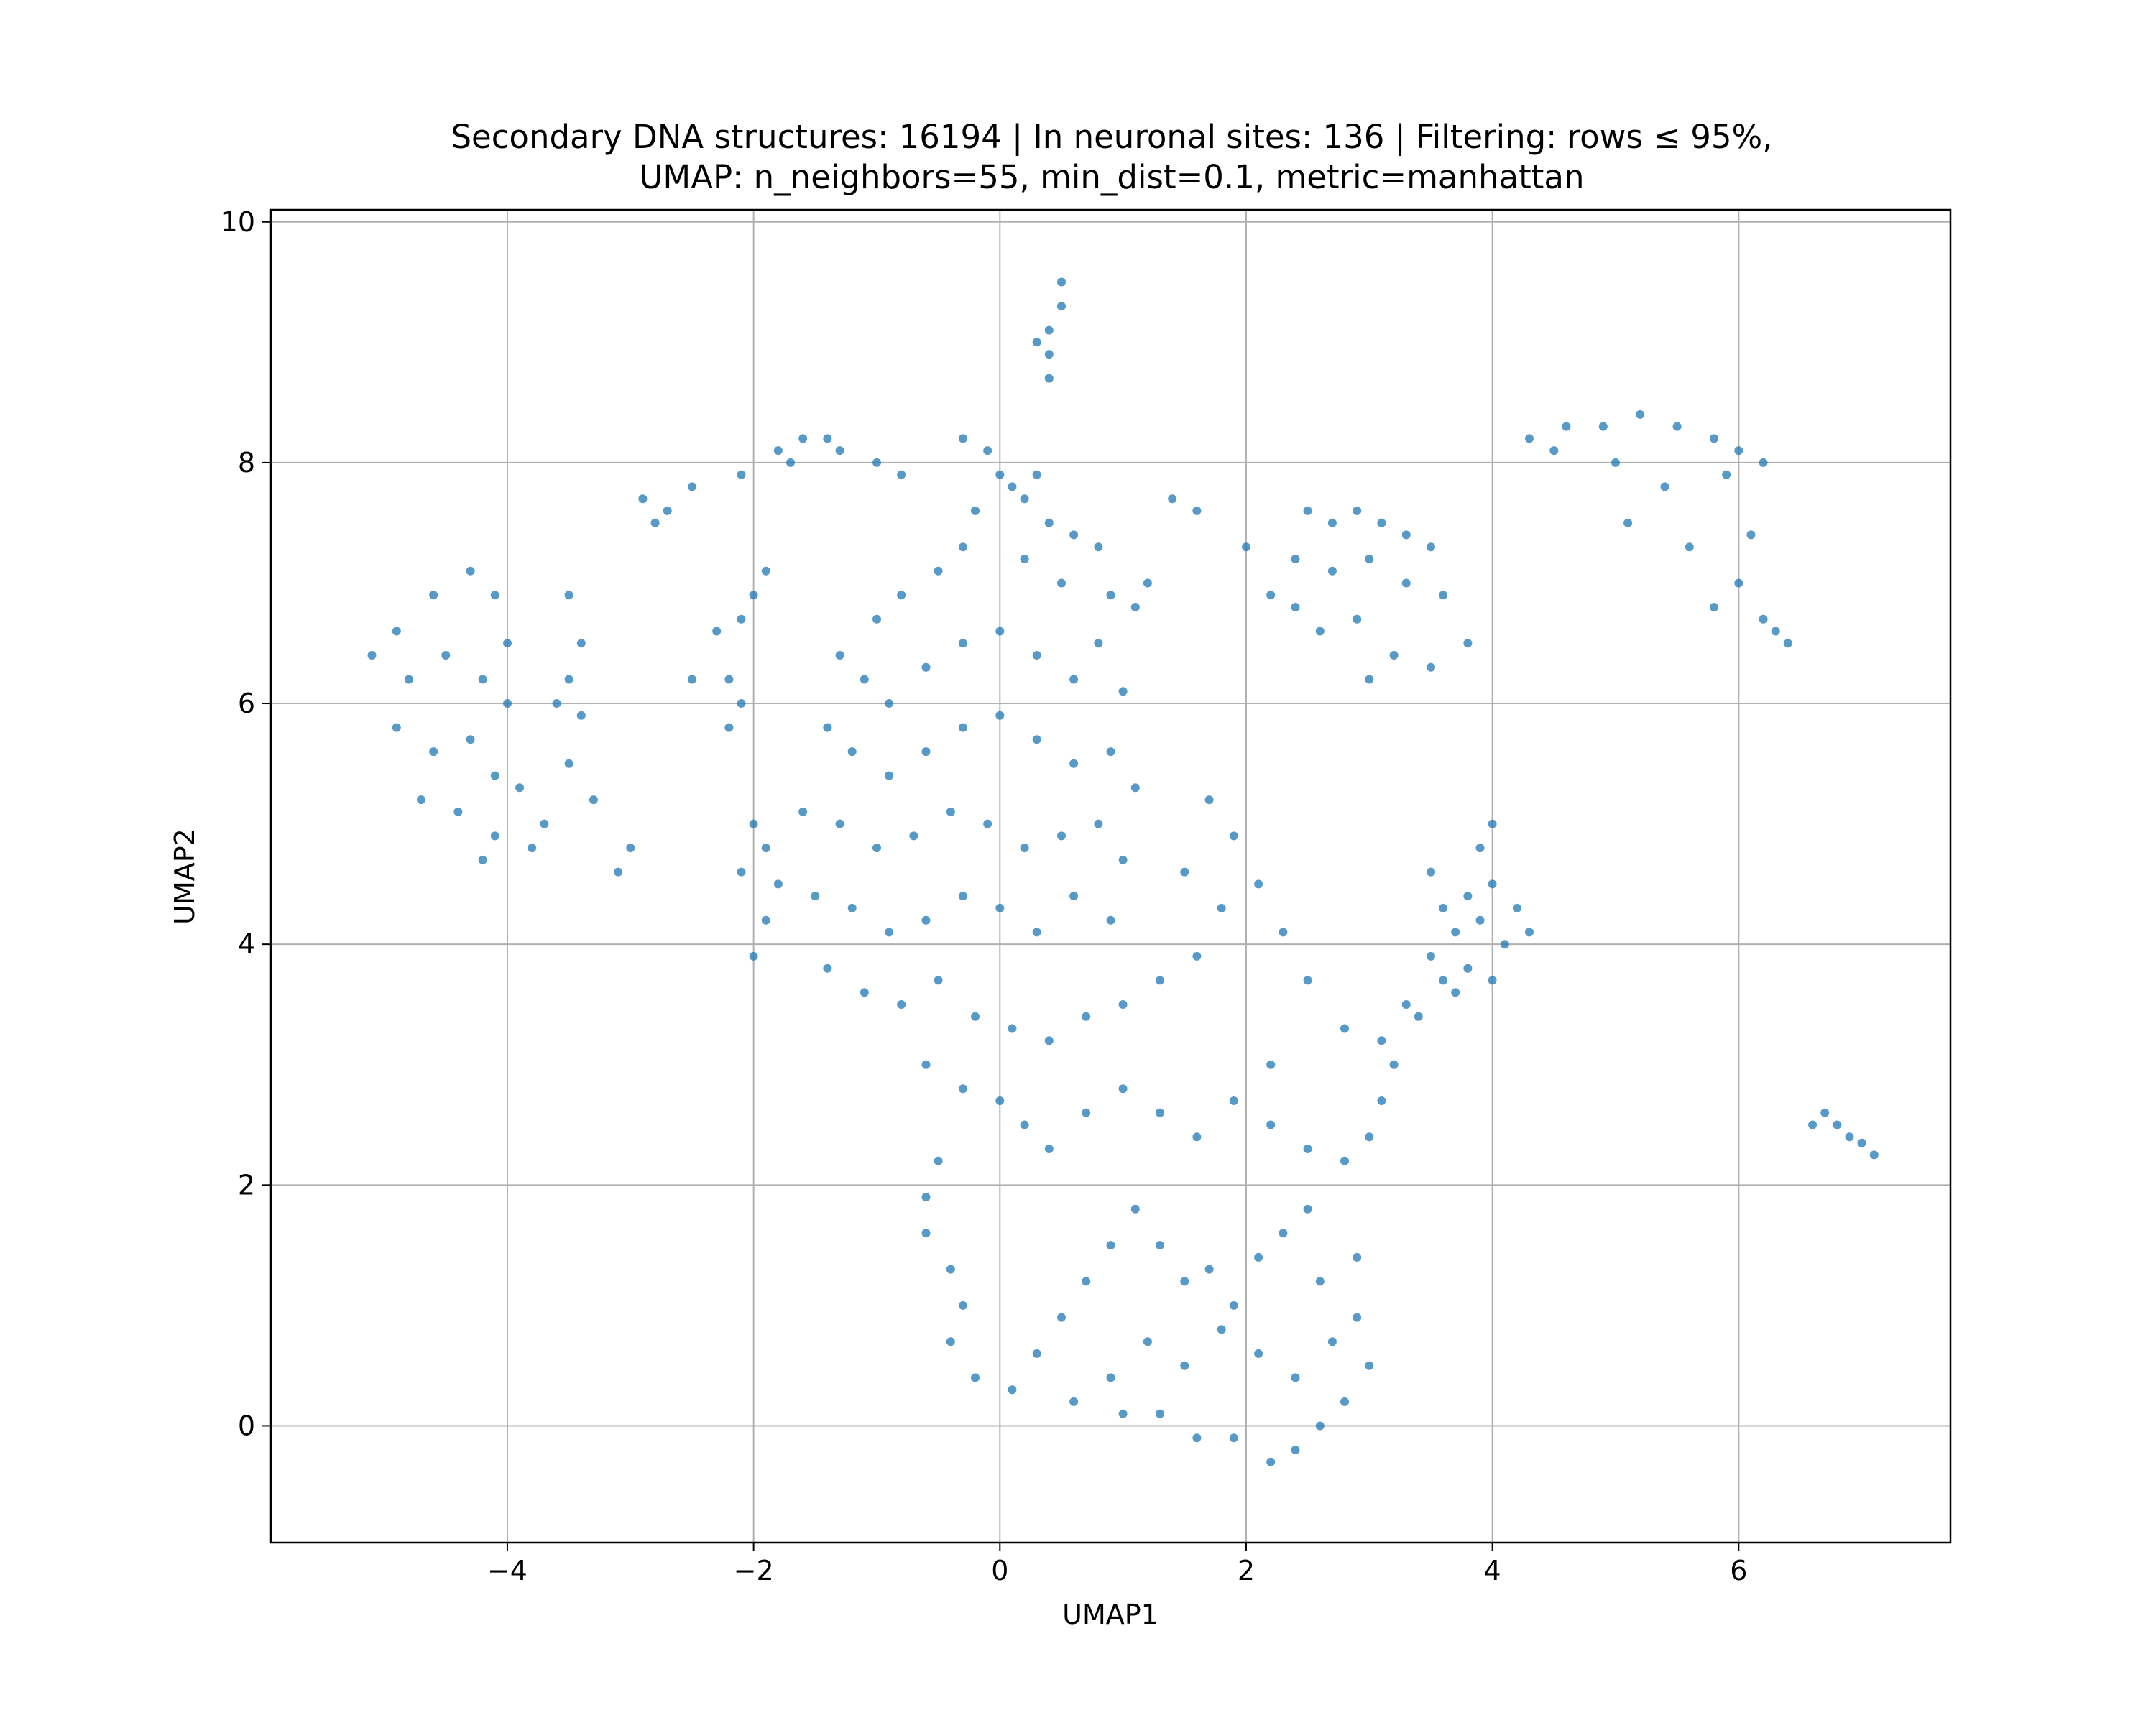  I want to click on y-axis-label: UMAP2, so click(185, 877).